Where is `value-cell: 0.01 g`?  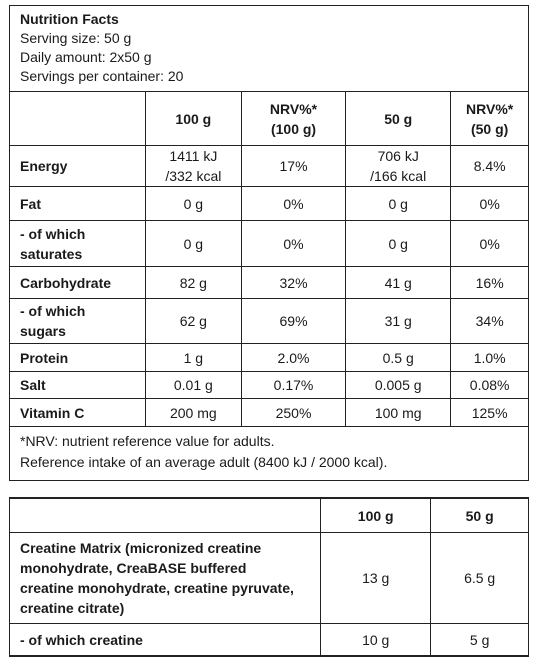 value-cell: 0.01 g is located at coordinates (193, 385).